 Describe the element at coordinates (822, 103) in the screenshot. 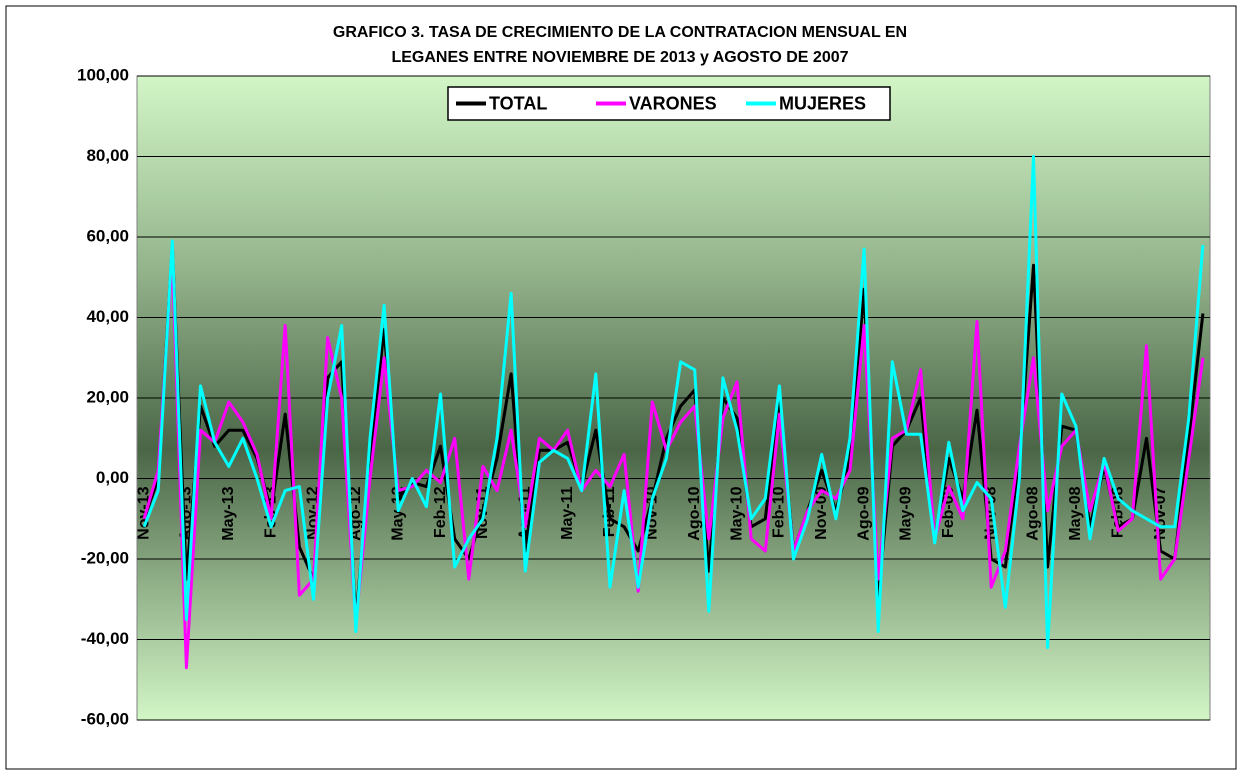

I see `legend-label: MUJERES` at that location.